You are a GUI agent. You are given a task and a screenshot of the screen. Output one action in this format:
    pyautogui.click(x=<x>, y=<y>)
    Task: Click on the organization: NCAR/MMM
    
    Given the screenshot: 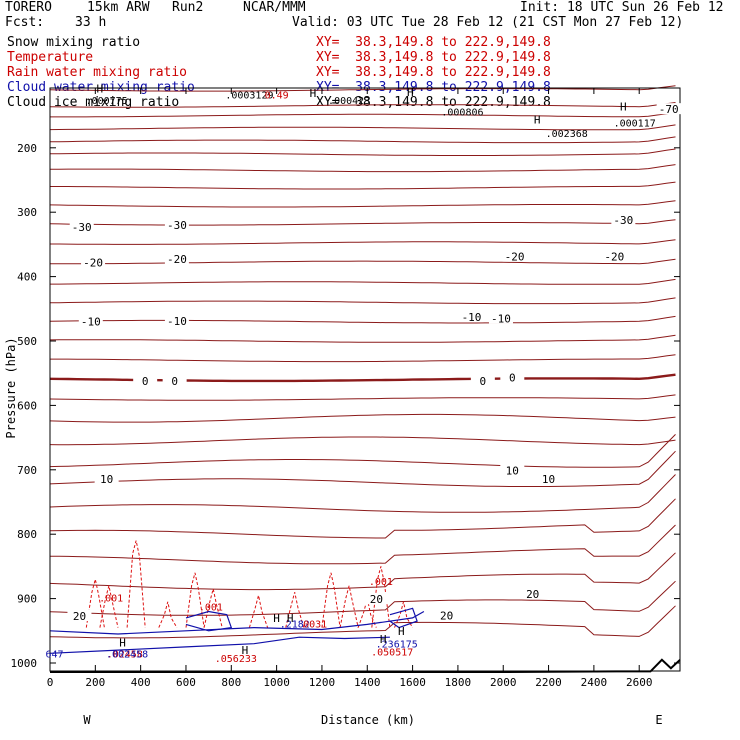 What is the action you would take?
    pyautogui.click(x=274, y=7)
    